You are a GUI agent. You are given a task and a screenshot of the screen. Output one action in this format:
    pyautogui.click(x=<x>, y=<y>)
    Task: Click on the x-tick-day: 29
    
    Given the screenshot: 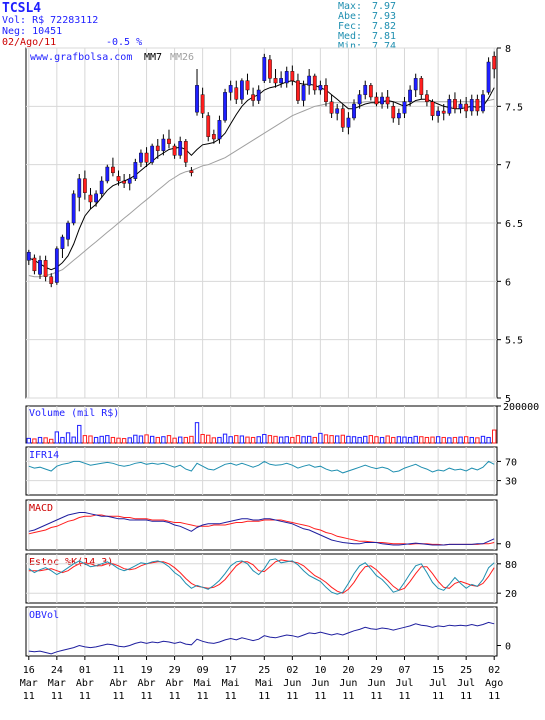 What is the action you would take?
    pyautogui.click(x=175, y=670)
    